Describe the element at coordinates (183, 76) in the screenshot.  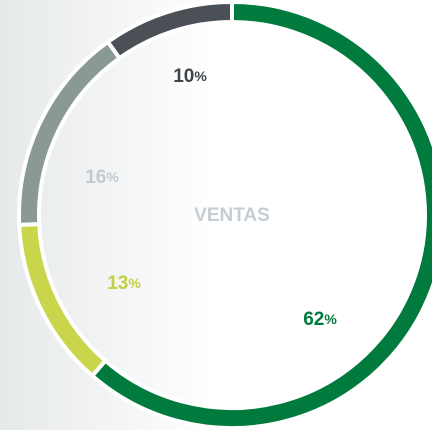
I see `value-number: 10` at that location.